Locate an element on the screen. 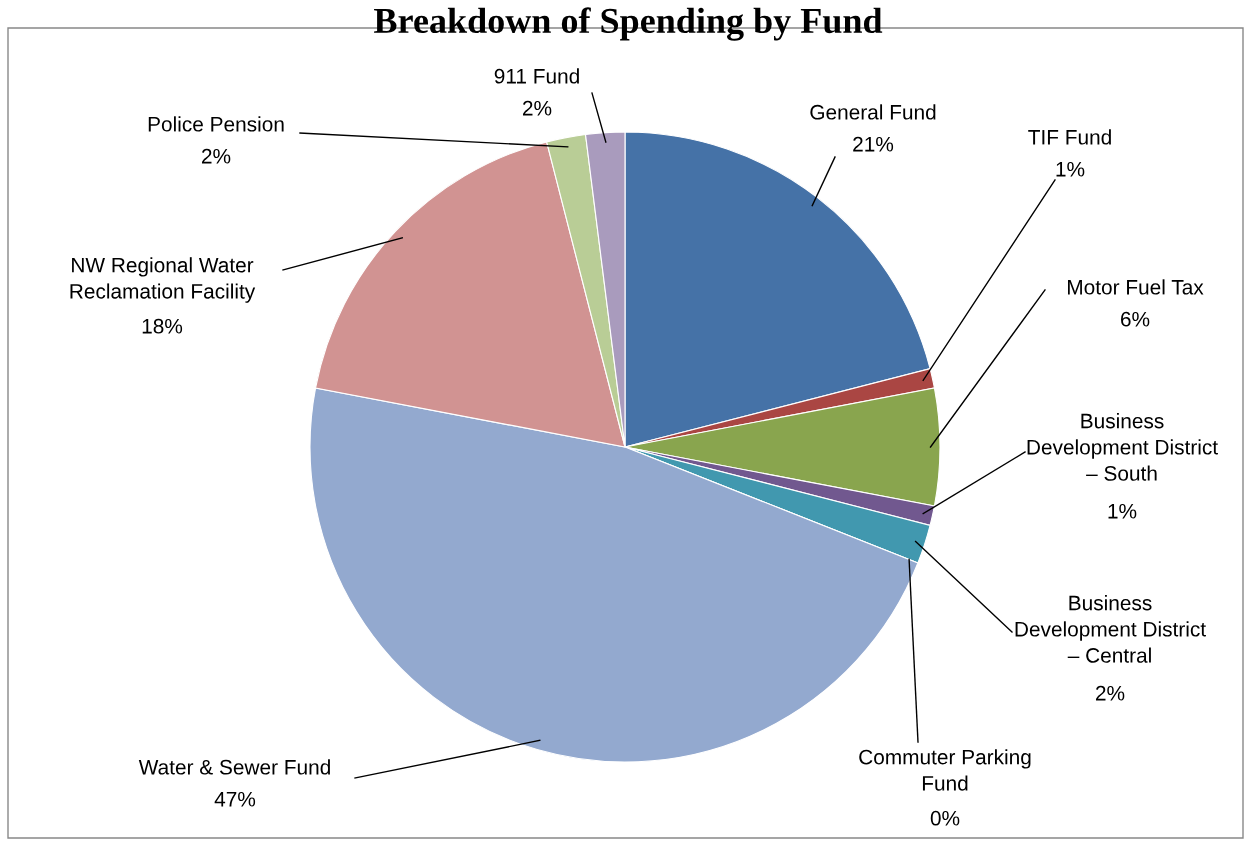 Image resolution: width=1249 pixels, height=842 pixels. slice-label: Police Pension is located at coordinates (216, 124).